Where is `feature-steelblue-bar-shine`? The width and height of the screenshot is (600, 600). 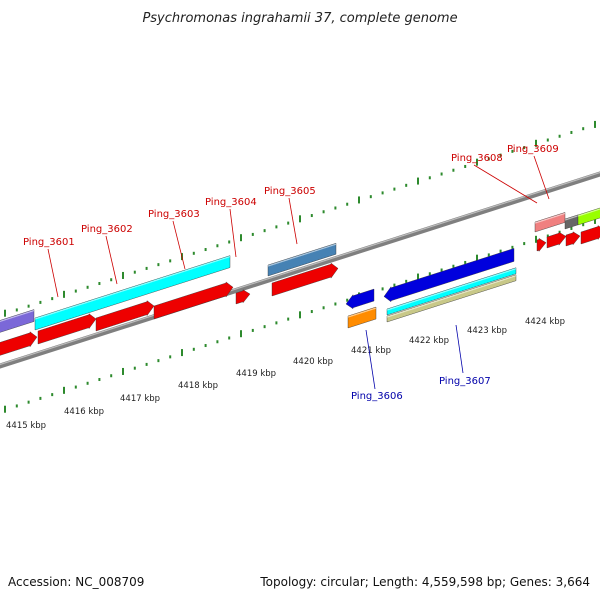
feature-steelblue-bar-shine is located at coordinates (302, 255).